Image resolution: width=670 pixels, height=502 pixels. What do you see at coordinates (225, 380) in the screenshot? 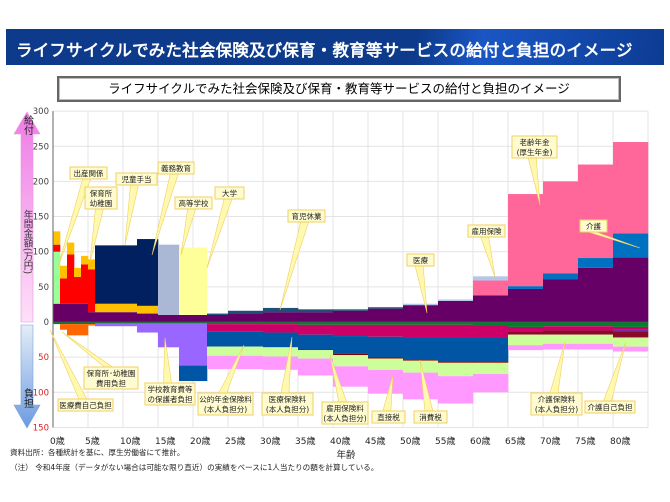
I see `callout: 公的年金保険料(本人負担分)` at bounding box center [225, 380].